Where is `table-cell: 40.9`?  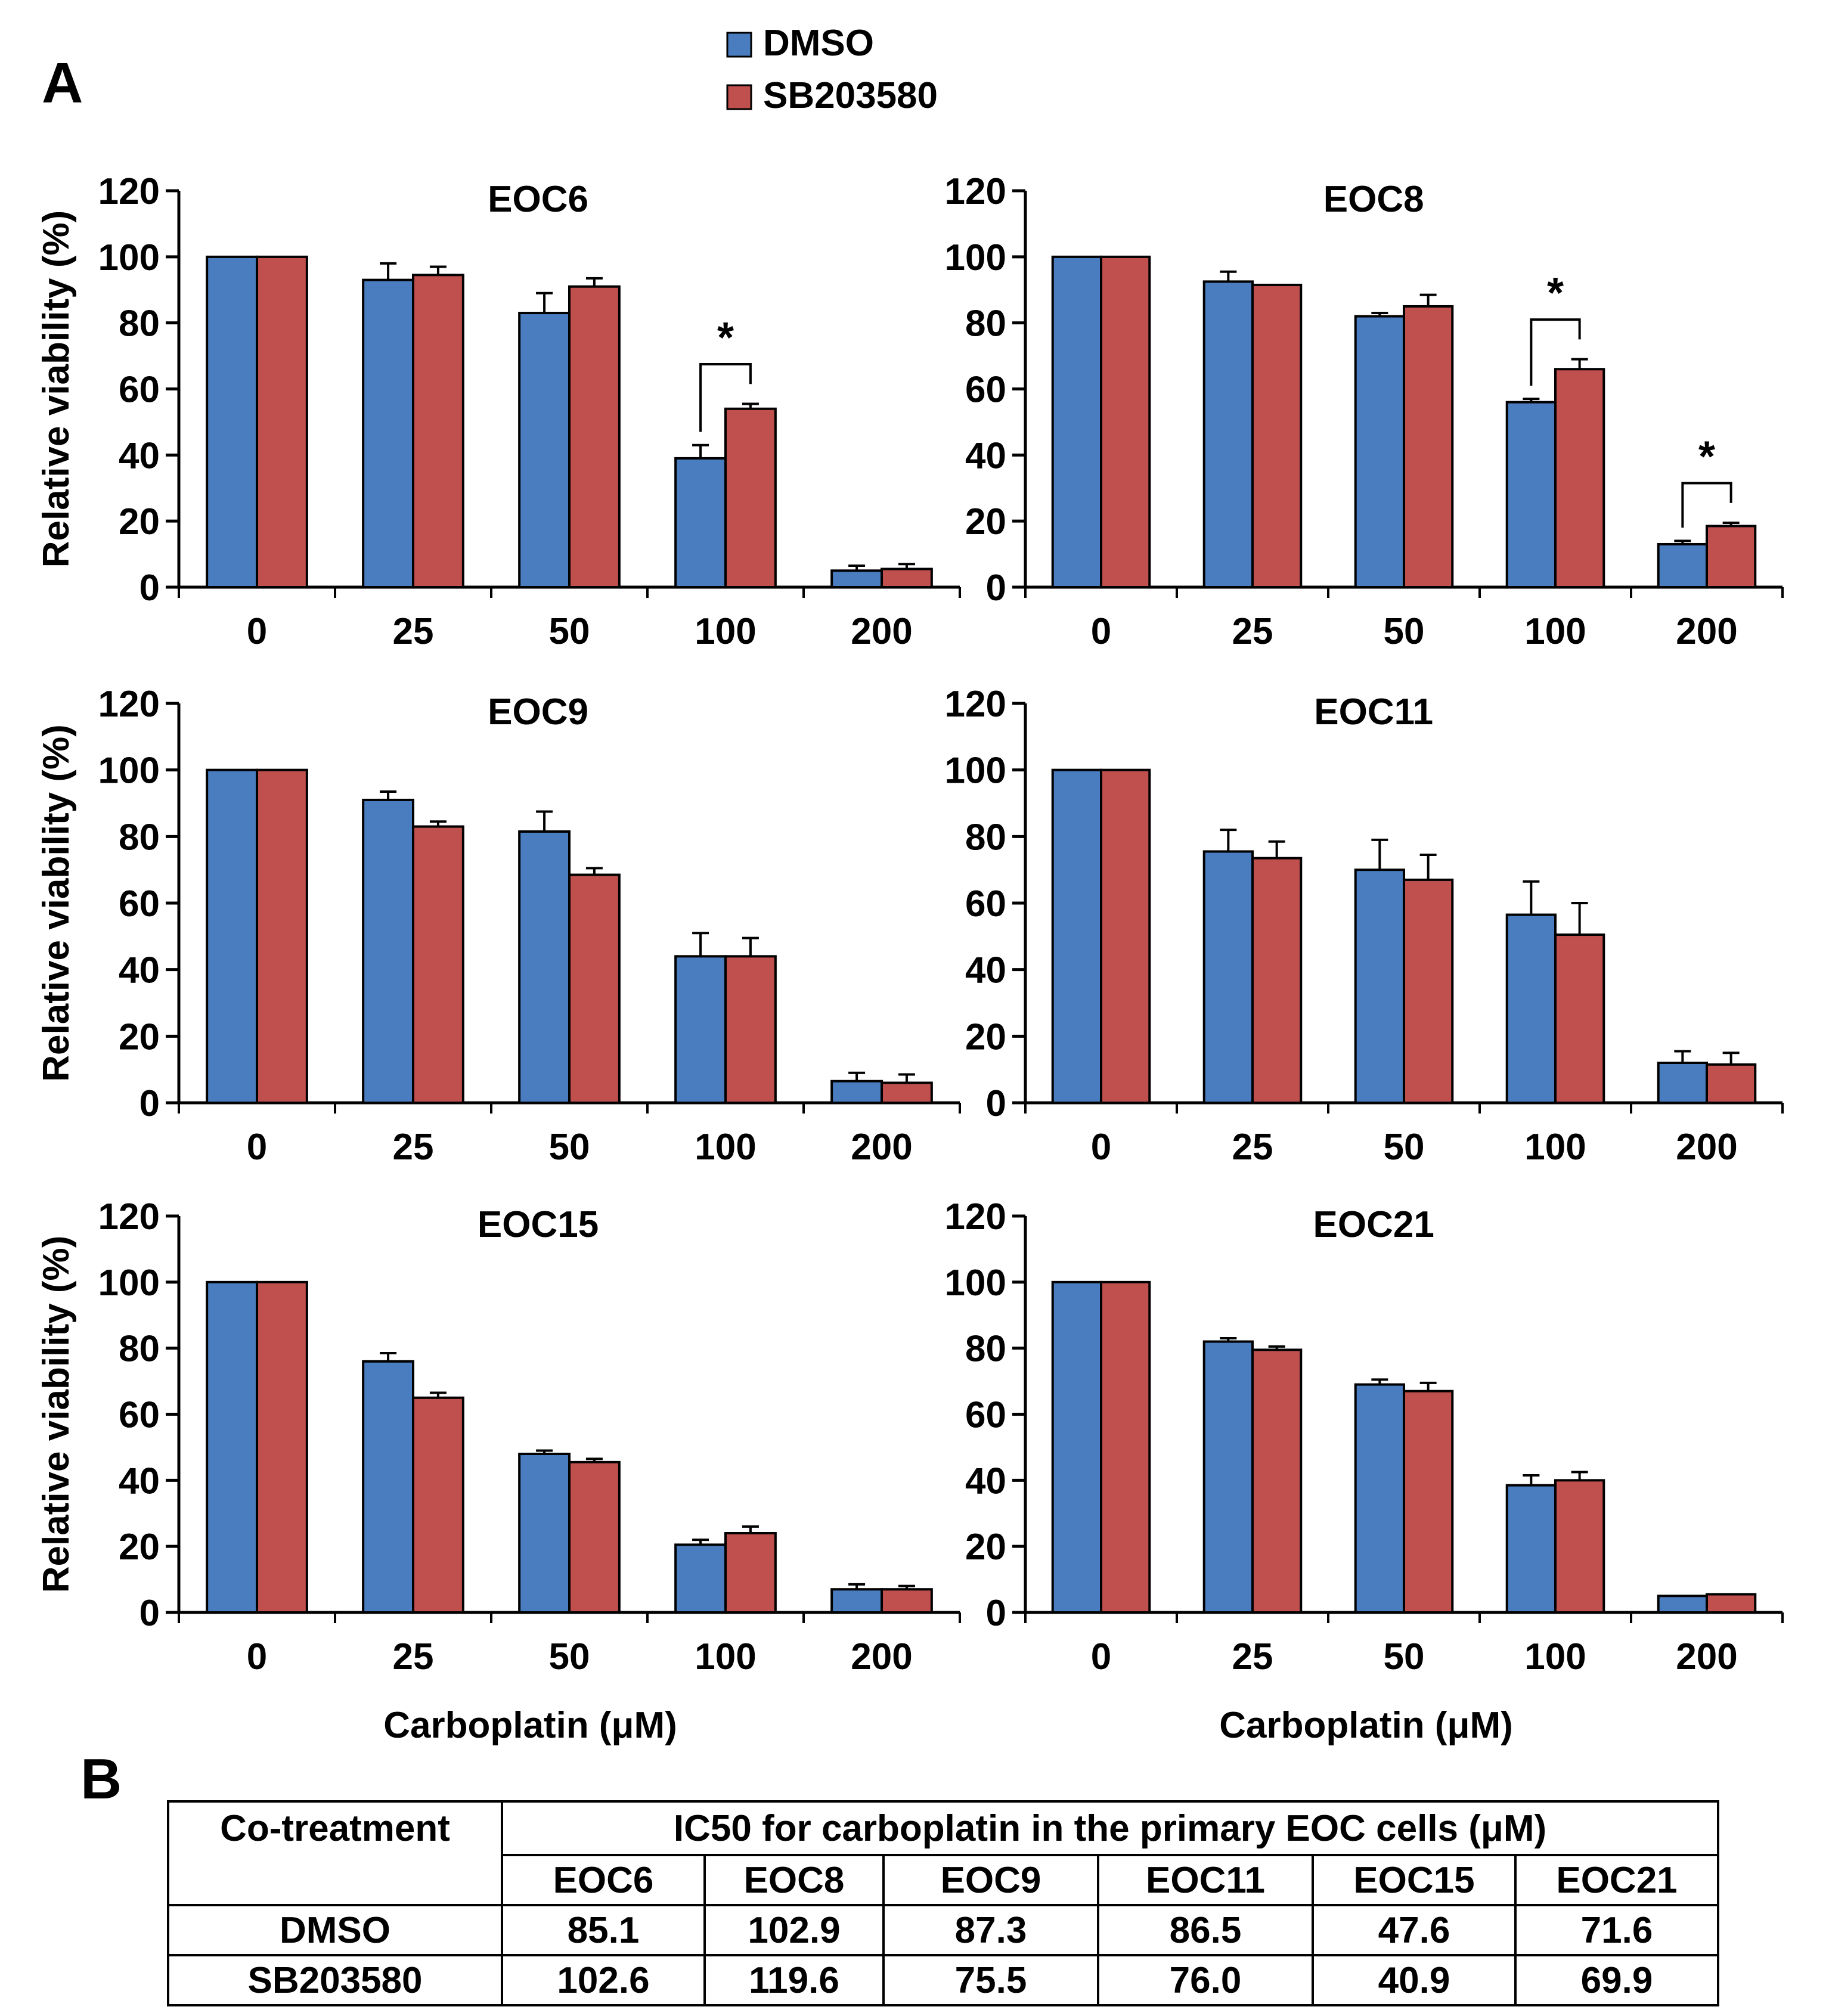
table-cell: 40.9 is located at coordinates (1415, 1980).